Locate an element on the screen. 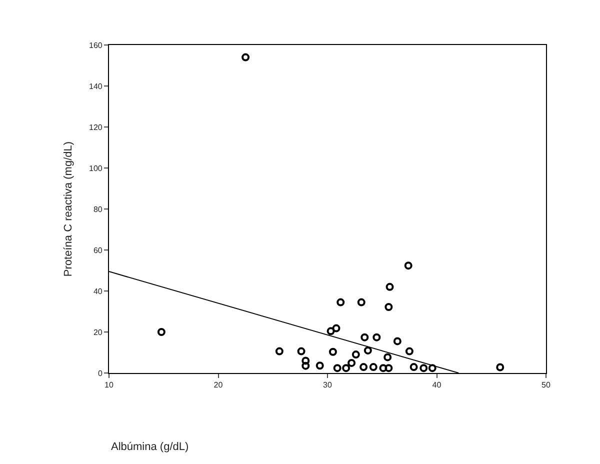 The width and height of the screenshot is (600, 464). x-tick-label: 10 is located at coordinates (109, 385).